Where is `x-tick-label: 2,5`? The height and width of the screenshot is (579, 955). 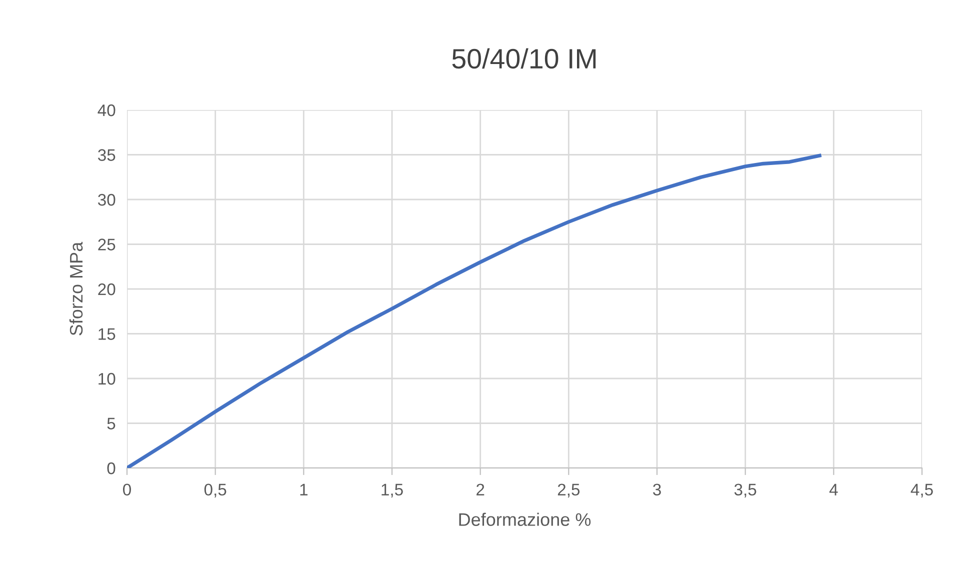
x-tick-label: 2,5 is located at coordinates (569, 491).